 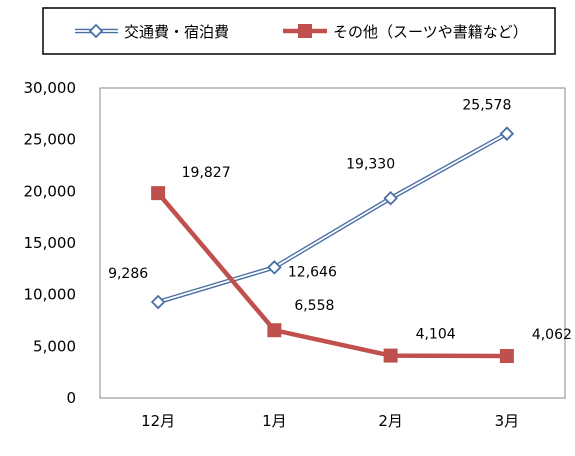 What do you see at coordinates (274, 421) in the screenshot?
I see `x-tick-label: 1月` at bounding box center [274, 421].